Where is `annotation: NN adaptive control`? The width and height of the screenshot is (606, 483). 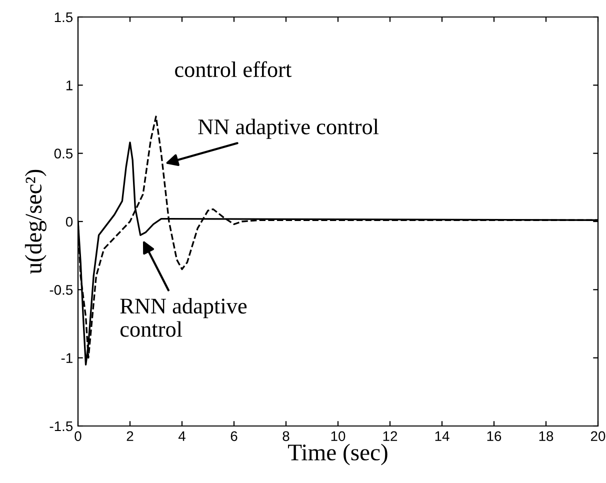
annotation: NN adaptive control is located at coordinates (288, 128).